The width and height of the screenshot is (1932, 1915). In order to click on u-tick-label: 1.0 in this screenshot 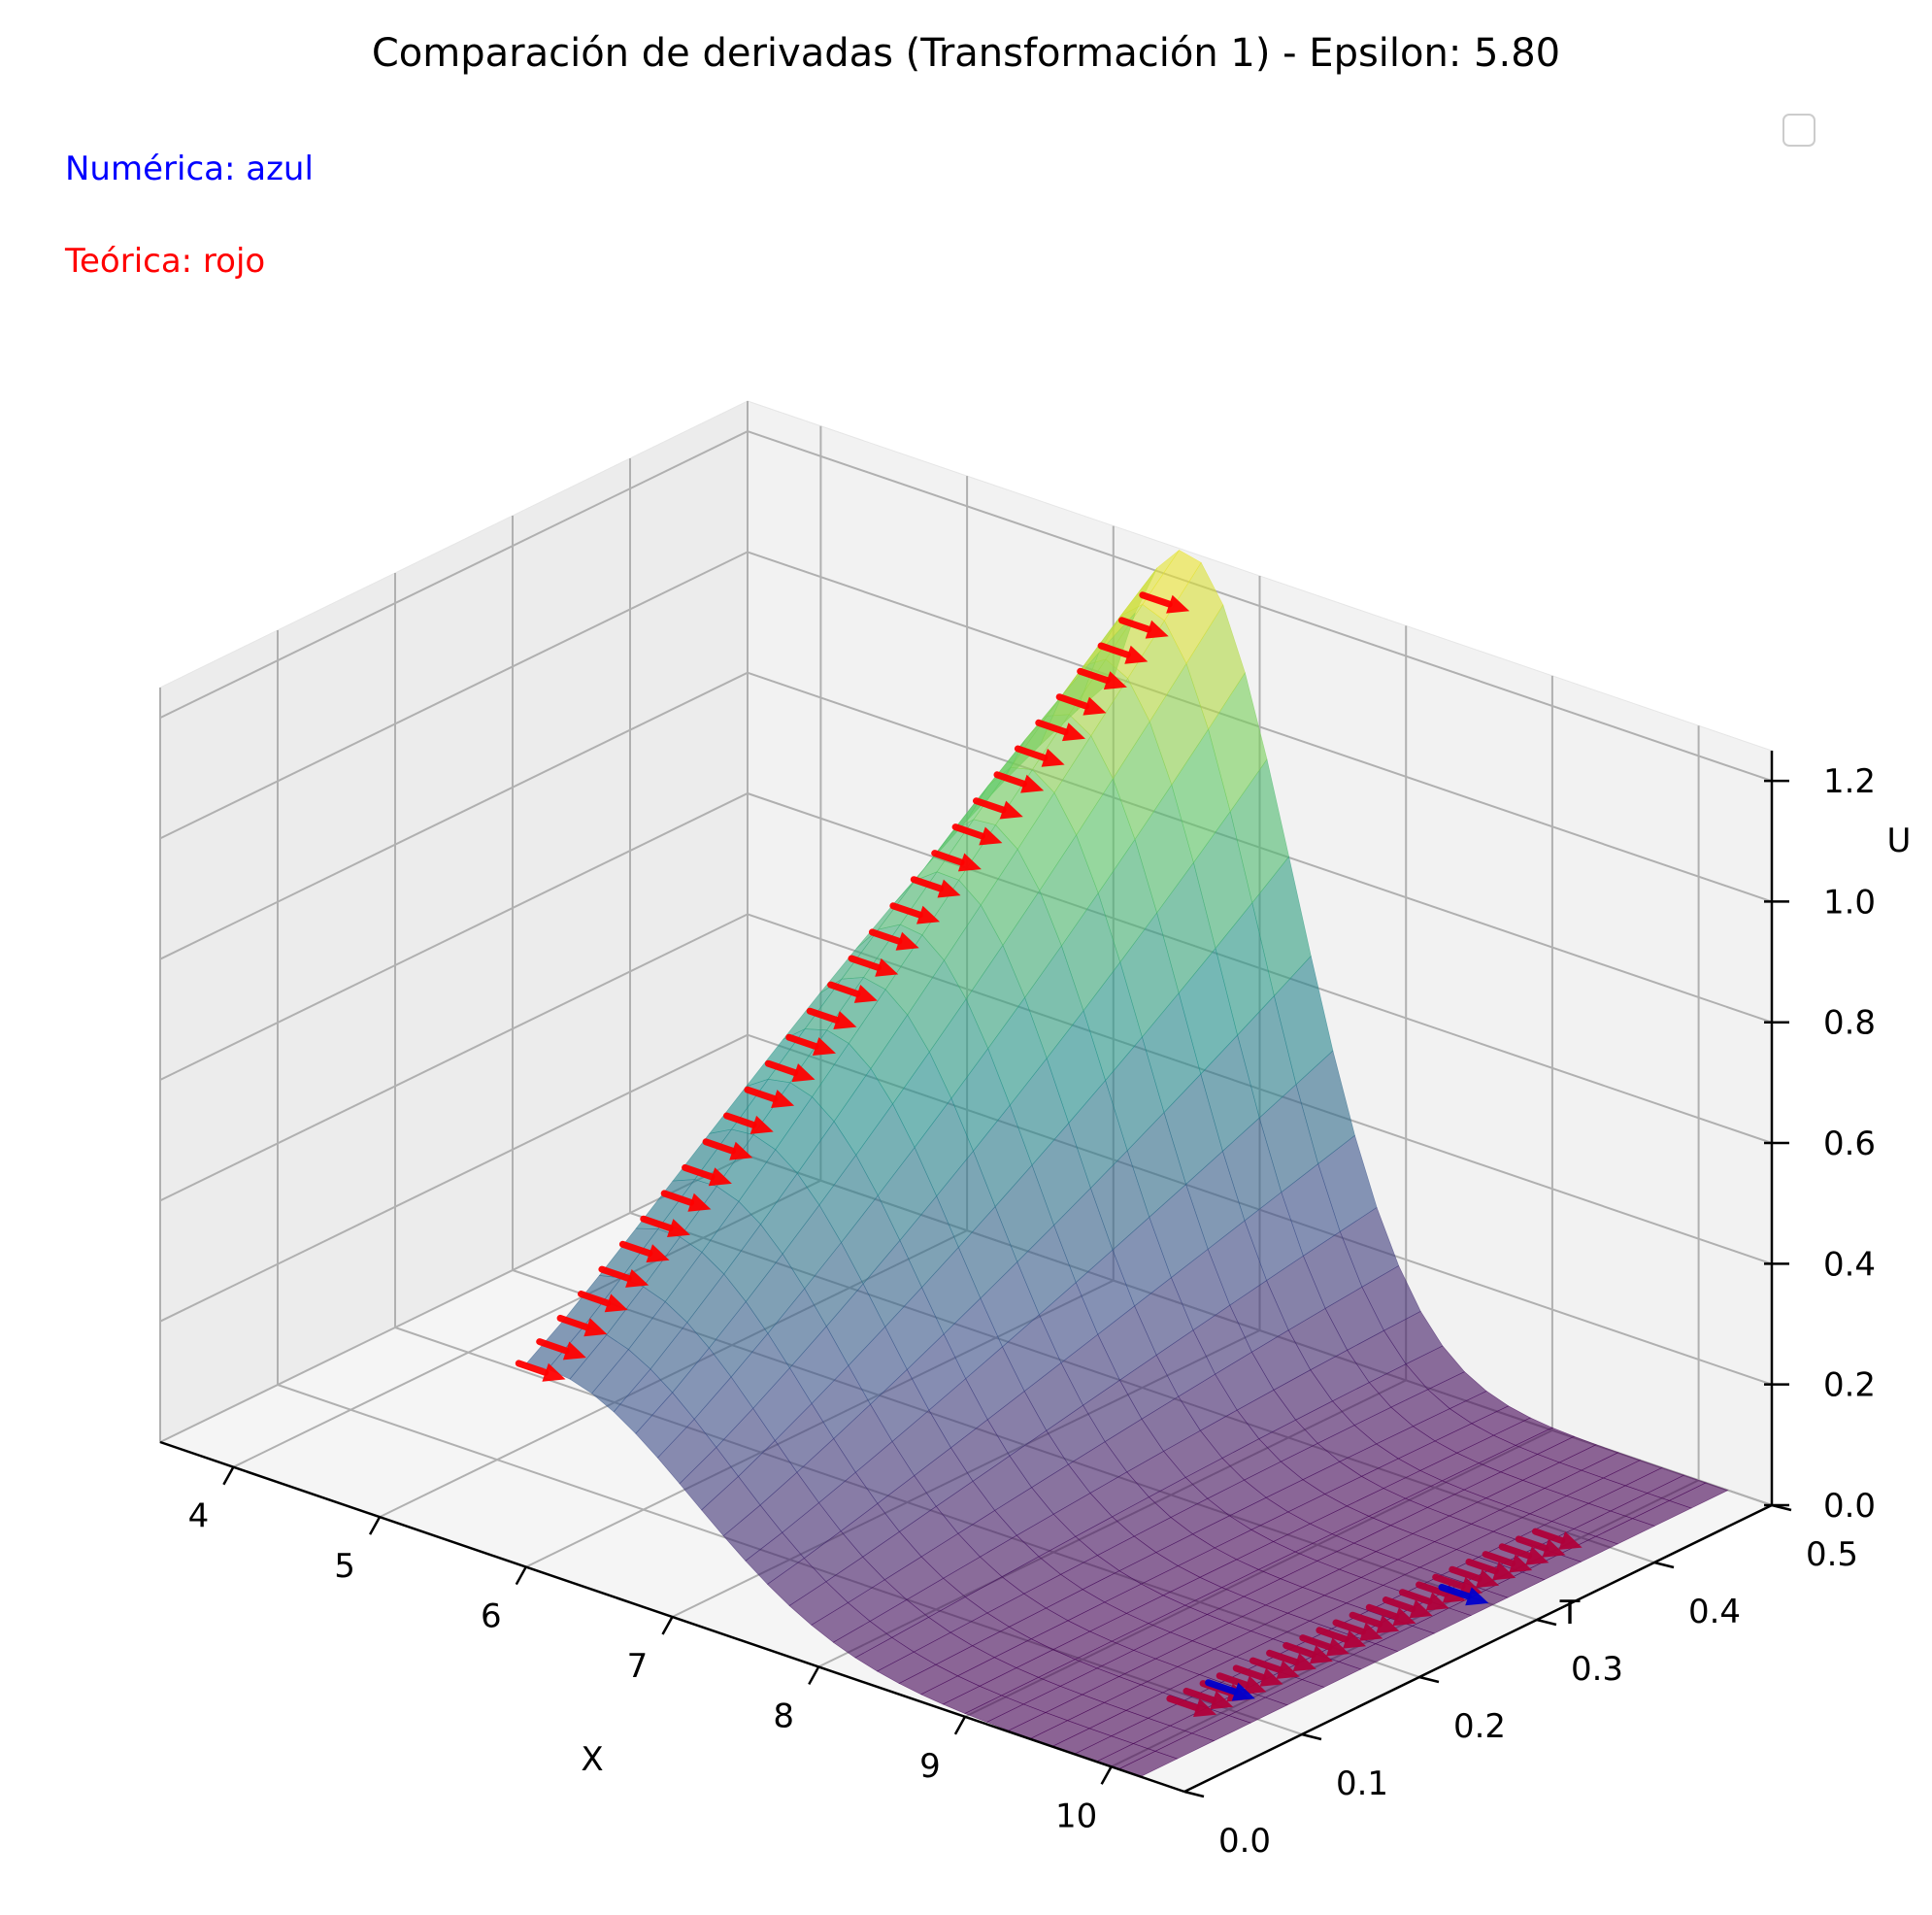, I will do `click(1849, 903)`.